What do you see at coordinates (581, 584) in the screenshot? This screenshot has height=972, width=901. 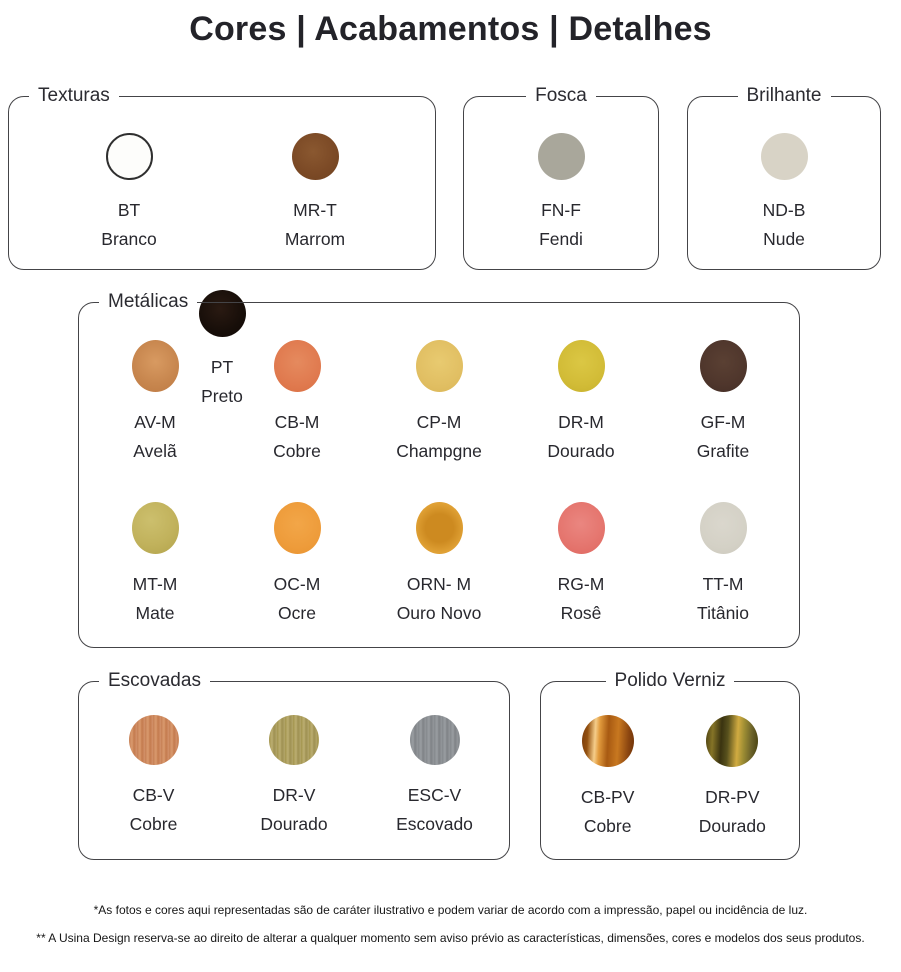 I see `swatch-code: RG-M` at bounding box center [581, 584].